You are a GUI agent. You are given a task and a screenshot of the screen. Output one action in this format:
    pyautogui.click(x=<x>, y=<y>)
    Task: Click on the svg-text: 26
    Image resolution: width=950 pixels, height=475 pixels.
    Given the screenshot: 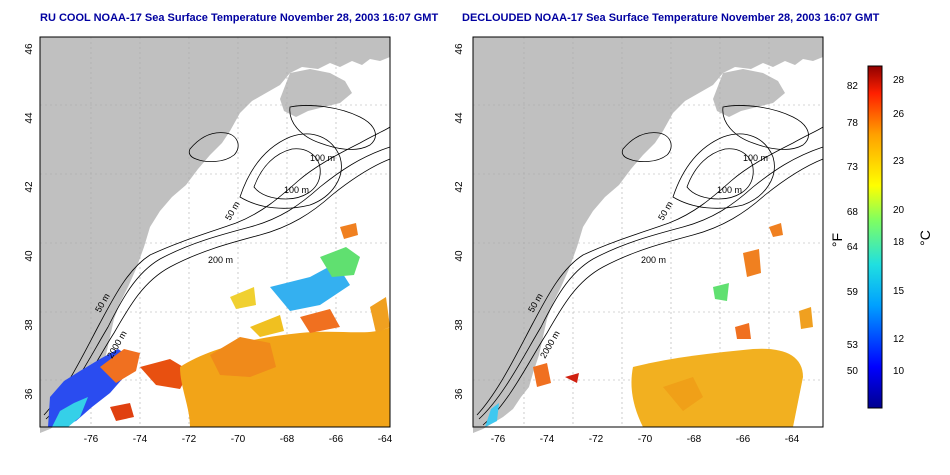 What is the action you would take?
    pyautogui.click(x=899, y=114)
    